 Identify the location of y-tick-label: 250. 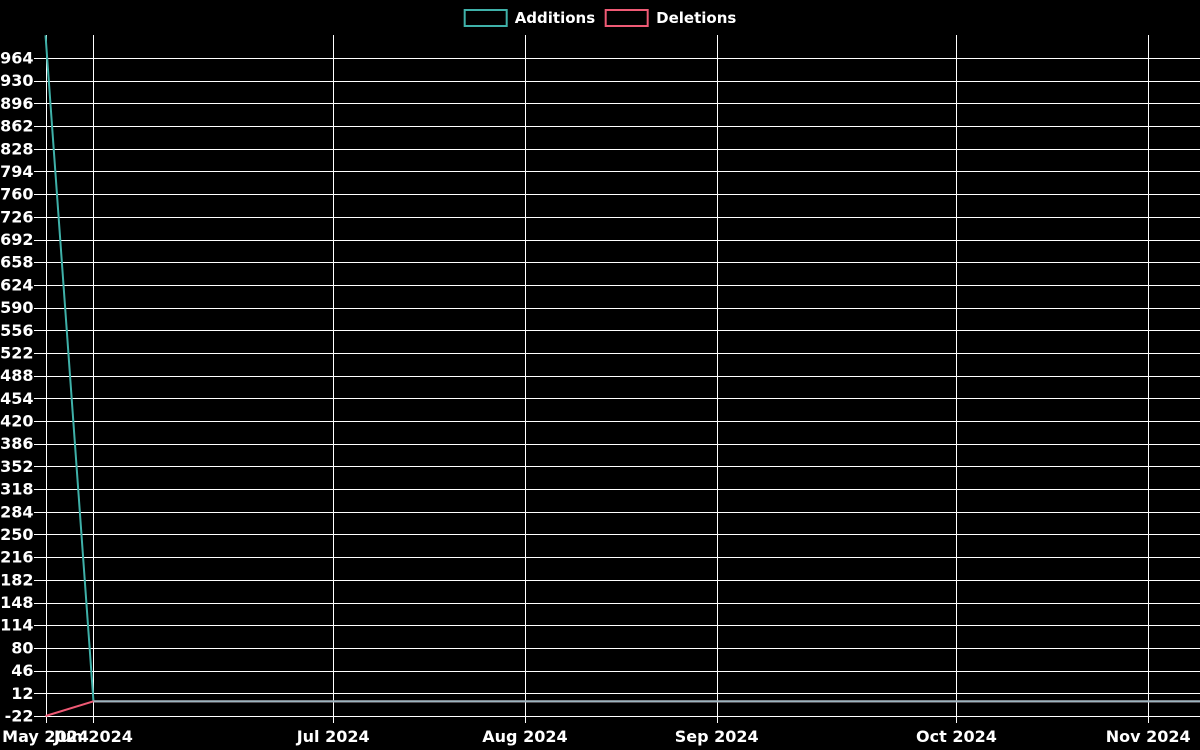
(16, 534).